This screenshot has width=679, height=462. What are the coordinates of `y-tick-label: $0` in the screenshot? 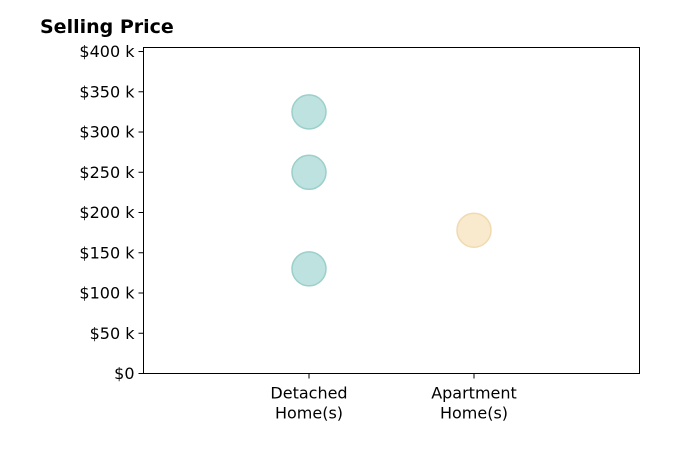 It's located at (124, 373).